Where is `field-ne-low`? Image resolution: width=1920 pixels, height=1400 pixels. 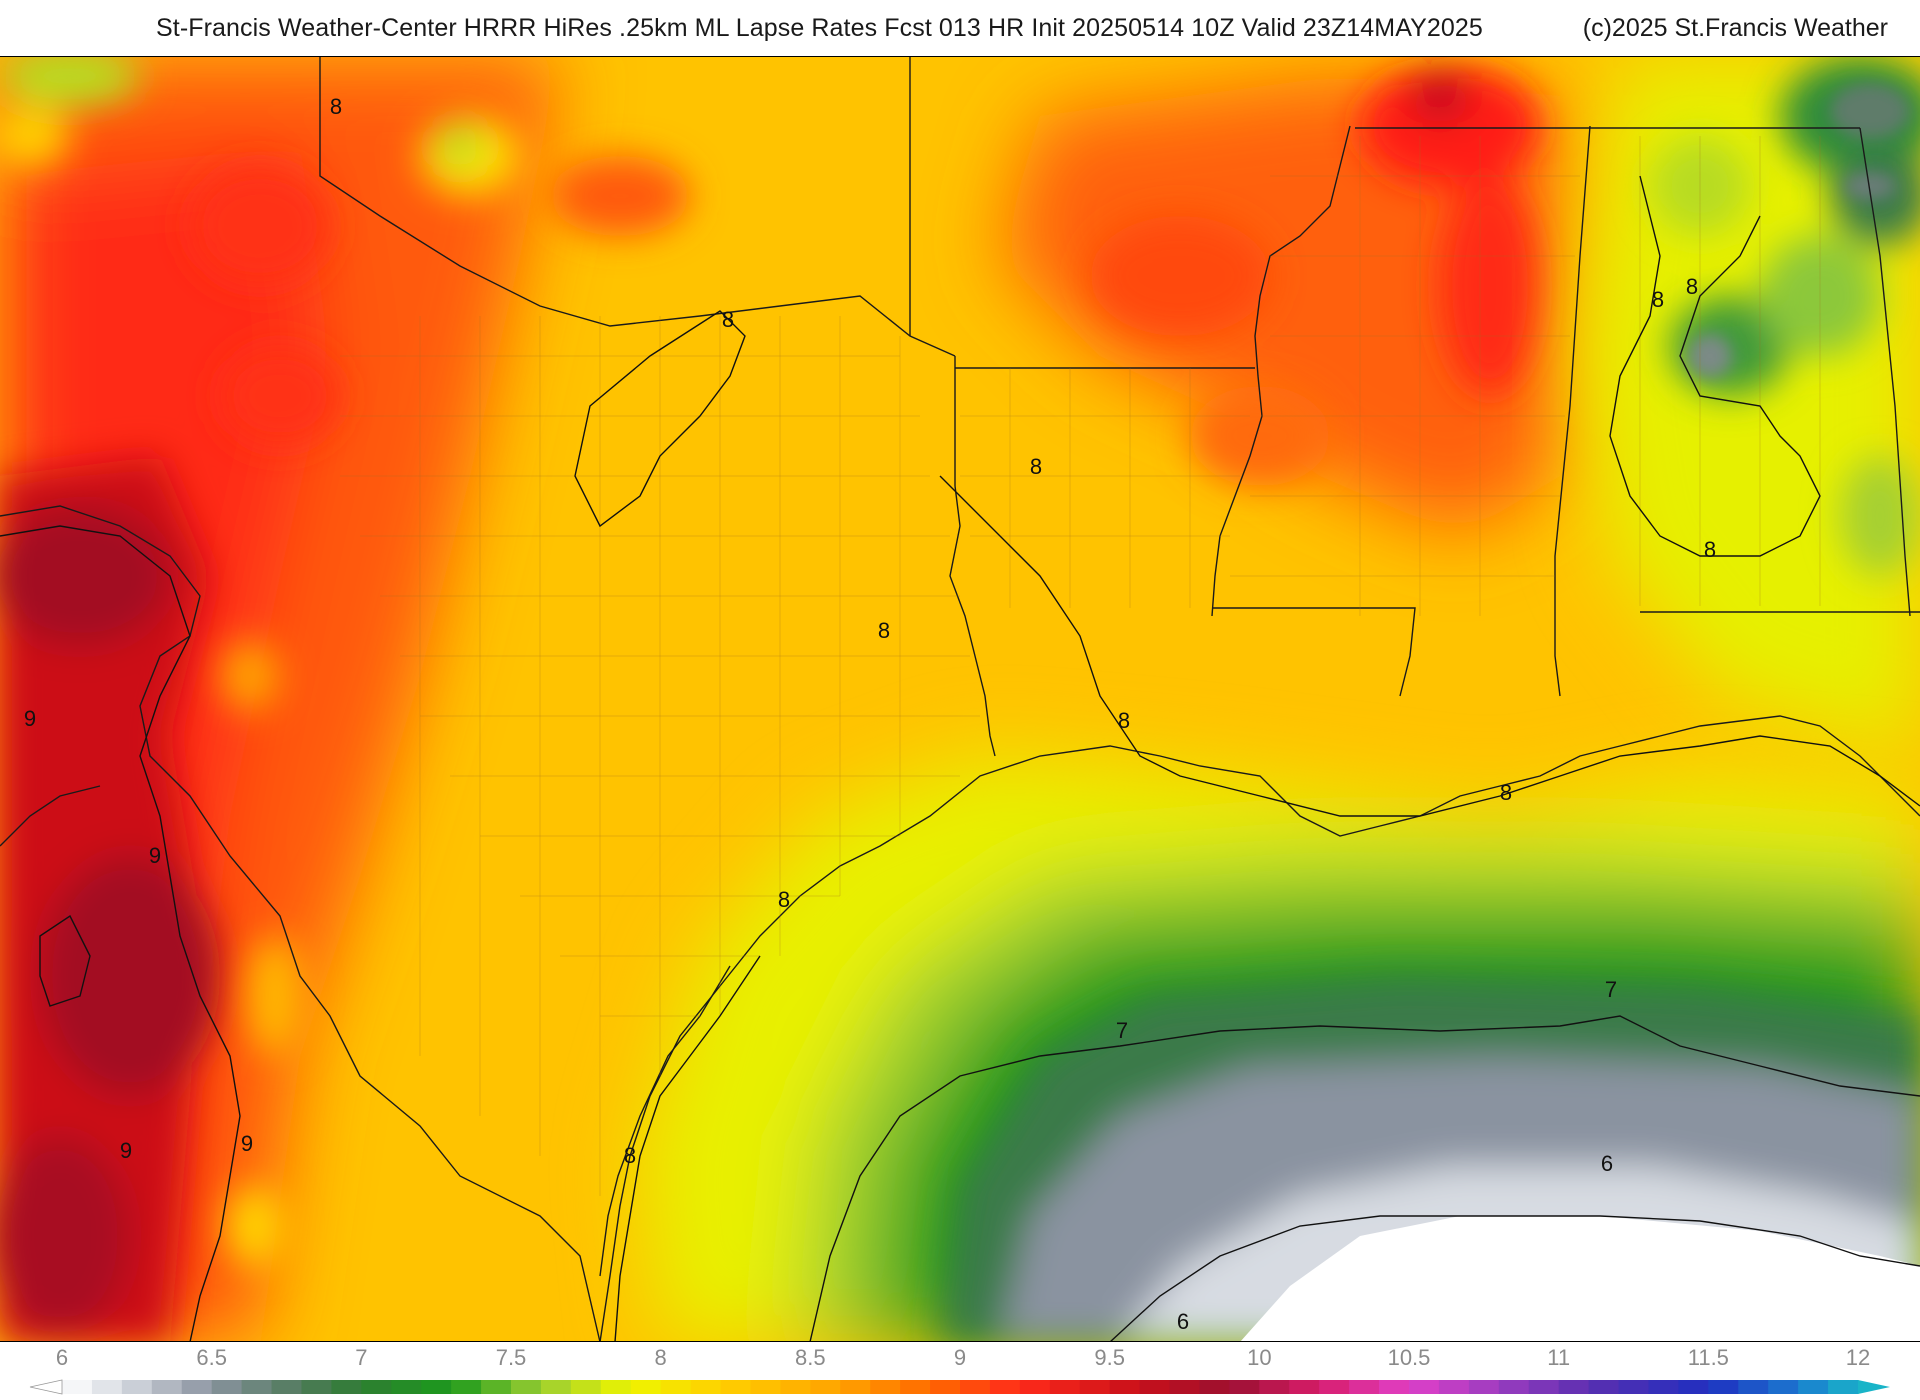
field-ne-low is located at coordinates (1750, 406).